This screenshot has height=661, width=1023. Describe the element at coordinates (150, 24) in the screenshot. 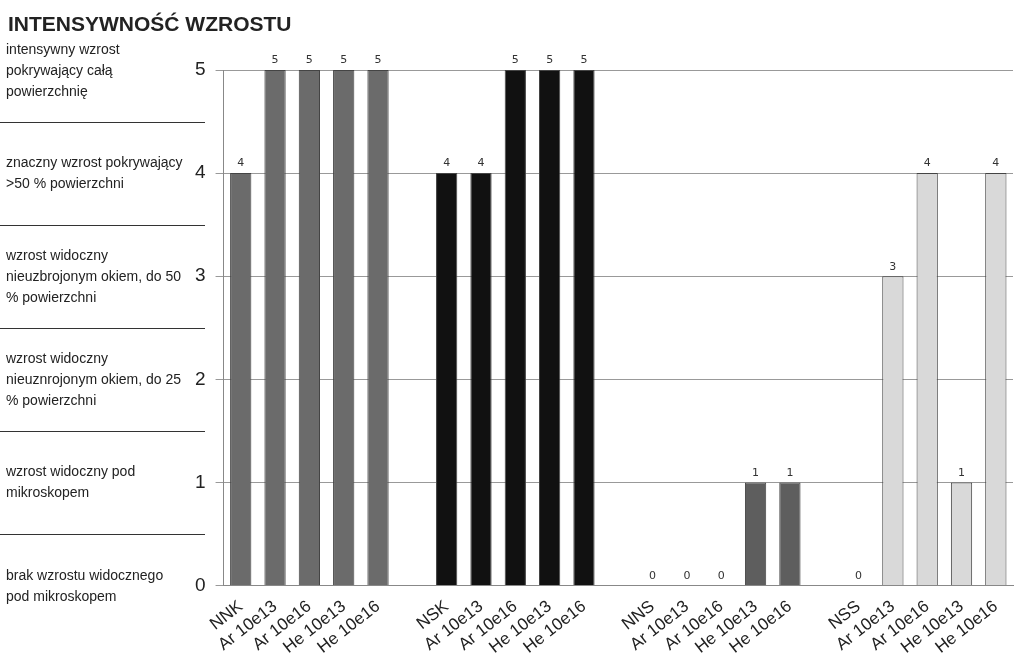

I see `chart-title: INTENSYWNOŚĆ WZROSTU` at that location.